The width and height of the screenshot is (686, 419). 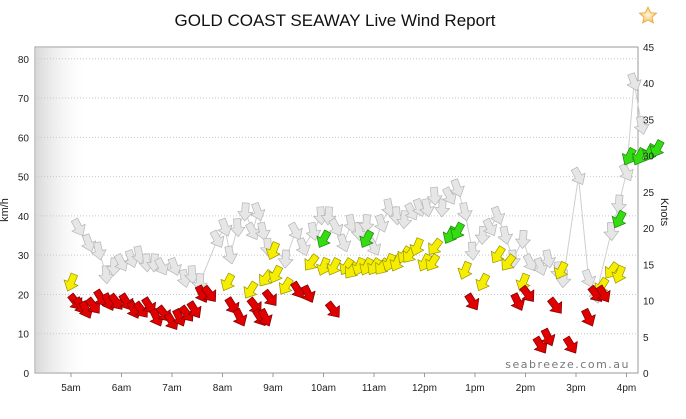 I want to click on y-tick-label-right: 10, so click(x=649, y=302).